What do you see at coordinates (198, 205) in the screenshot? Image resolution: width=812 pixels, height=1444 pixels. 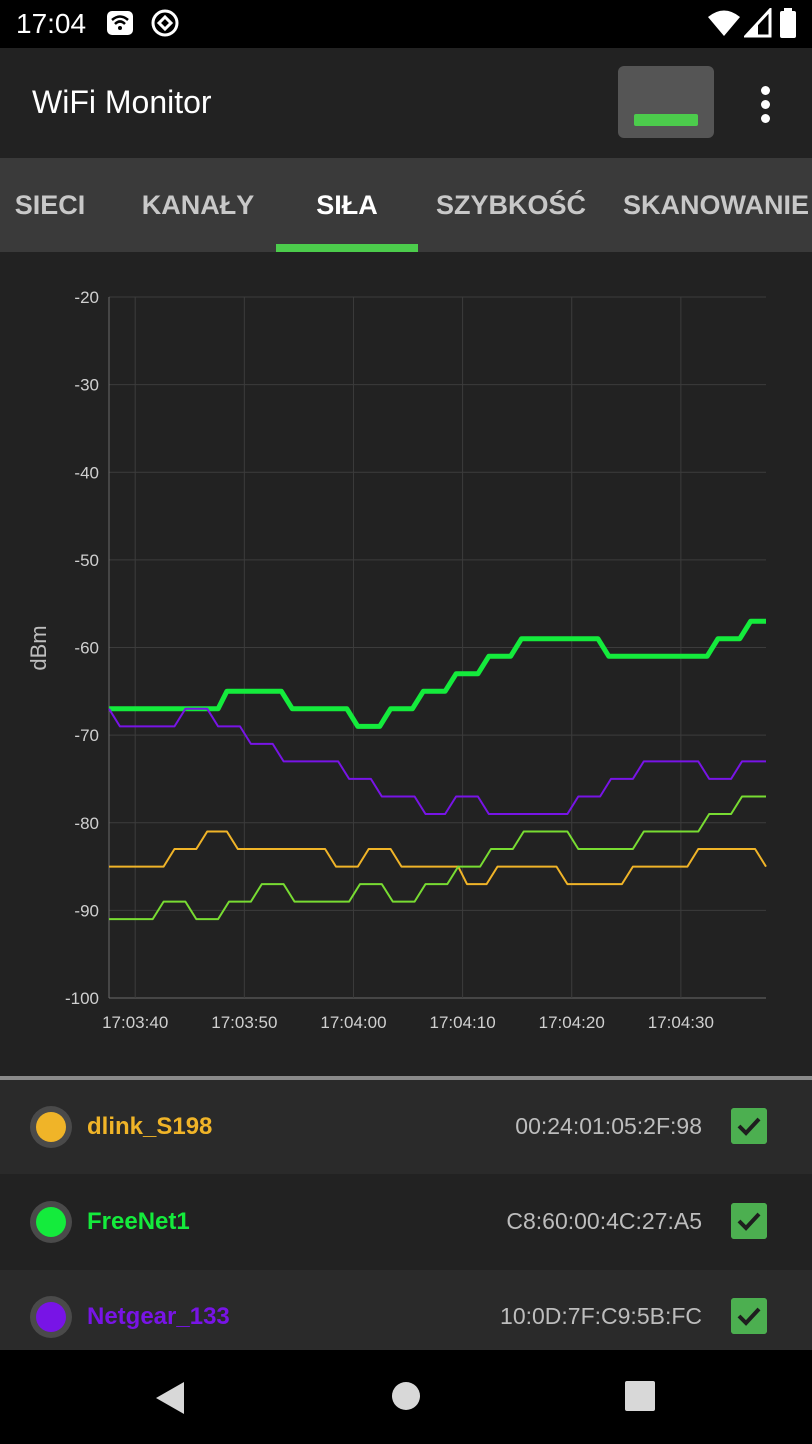 I see `tab-kanaly: KANAŁY` at bounding box center [198, 205].